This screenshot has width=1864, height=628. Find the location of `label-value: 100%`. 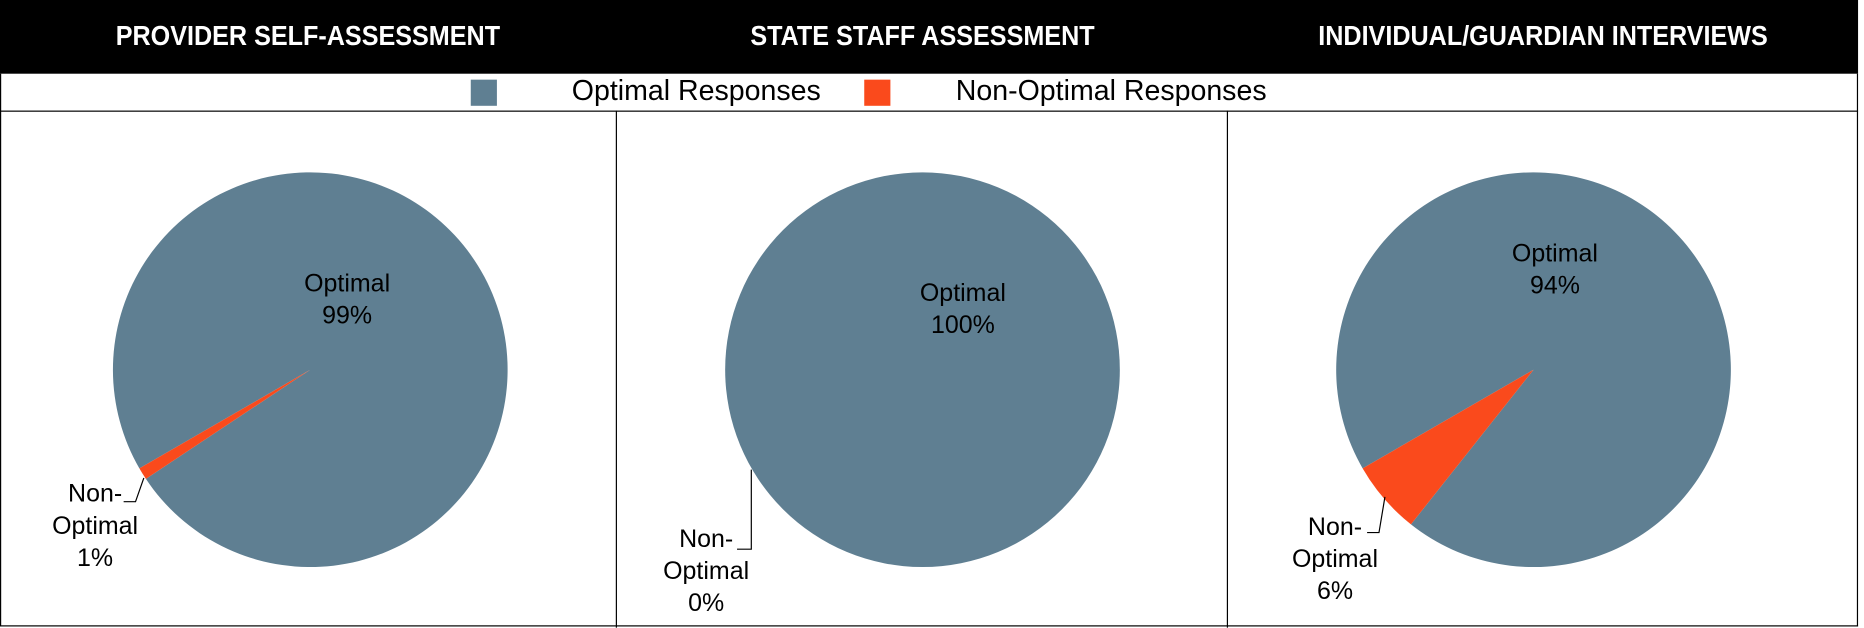

label-value: 100% is located at coordinates (962, 325).